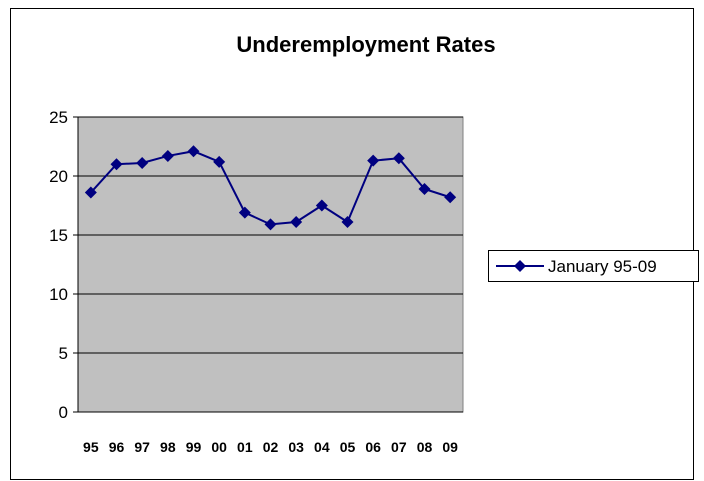  What do you see at coordinates (194, 447) in the screenshot?
I see `x-tick-label: 99` at bounding box center [194, 447].